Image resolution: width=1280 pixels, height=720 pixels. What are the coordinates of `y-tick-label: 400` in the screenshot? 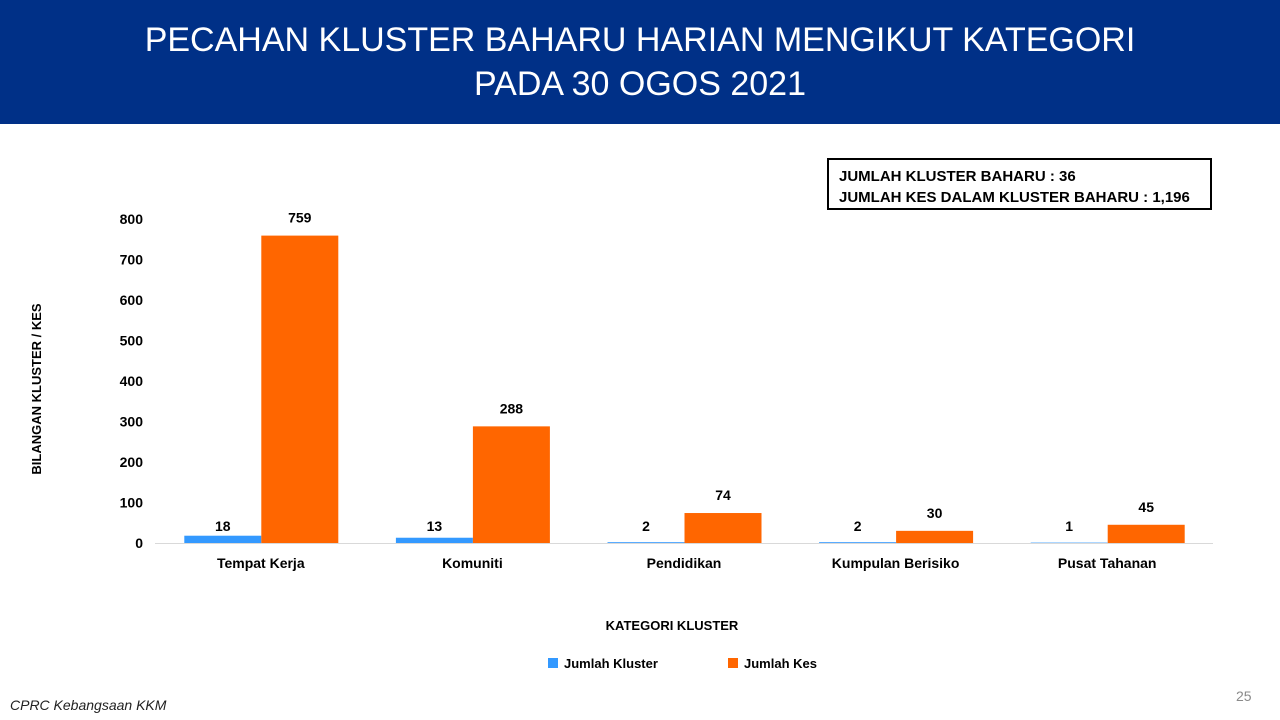 It's located at (132, 381).